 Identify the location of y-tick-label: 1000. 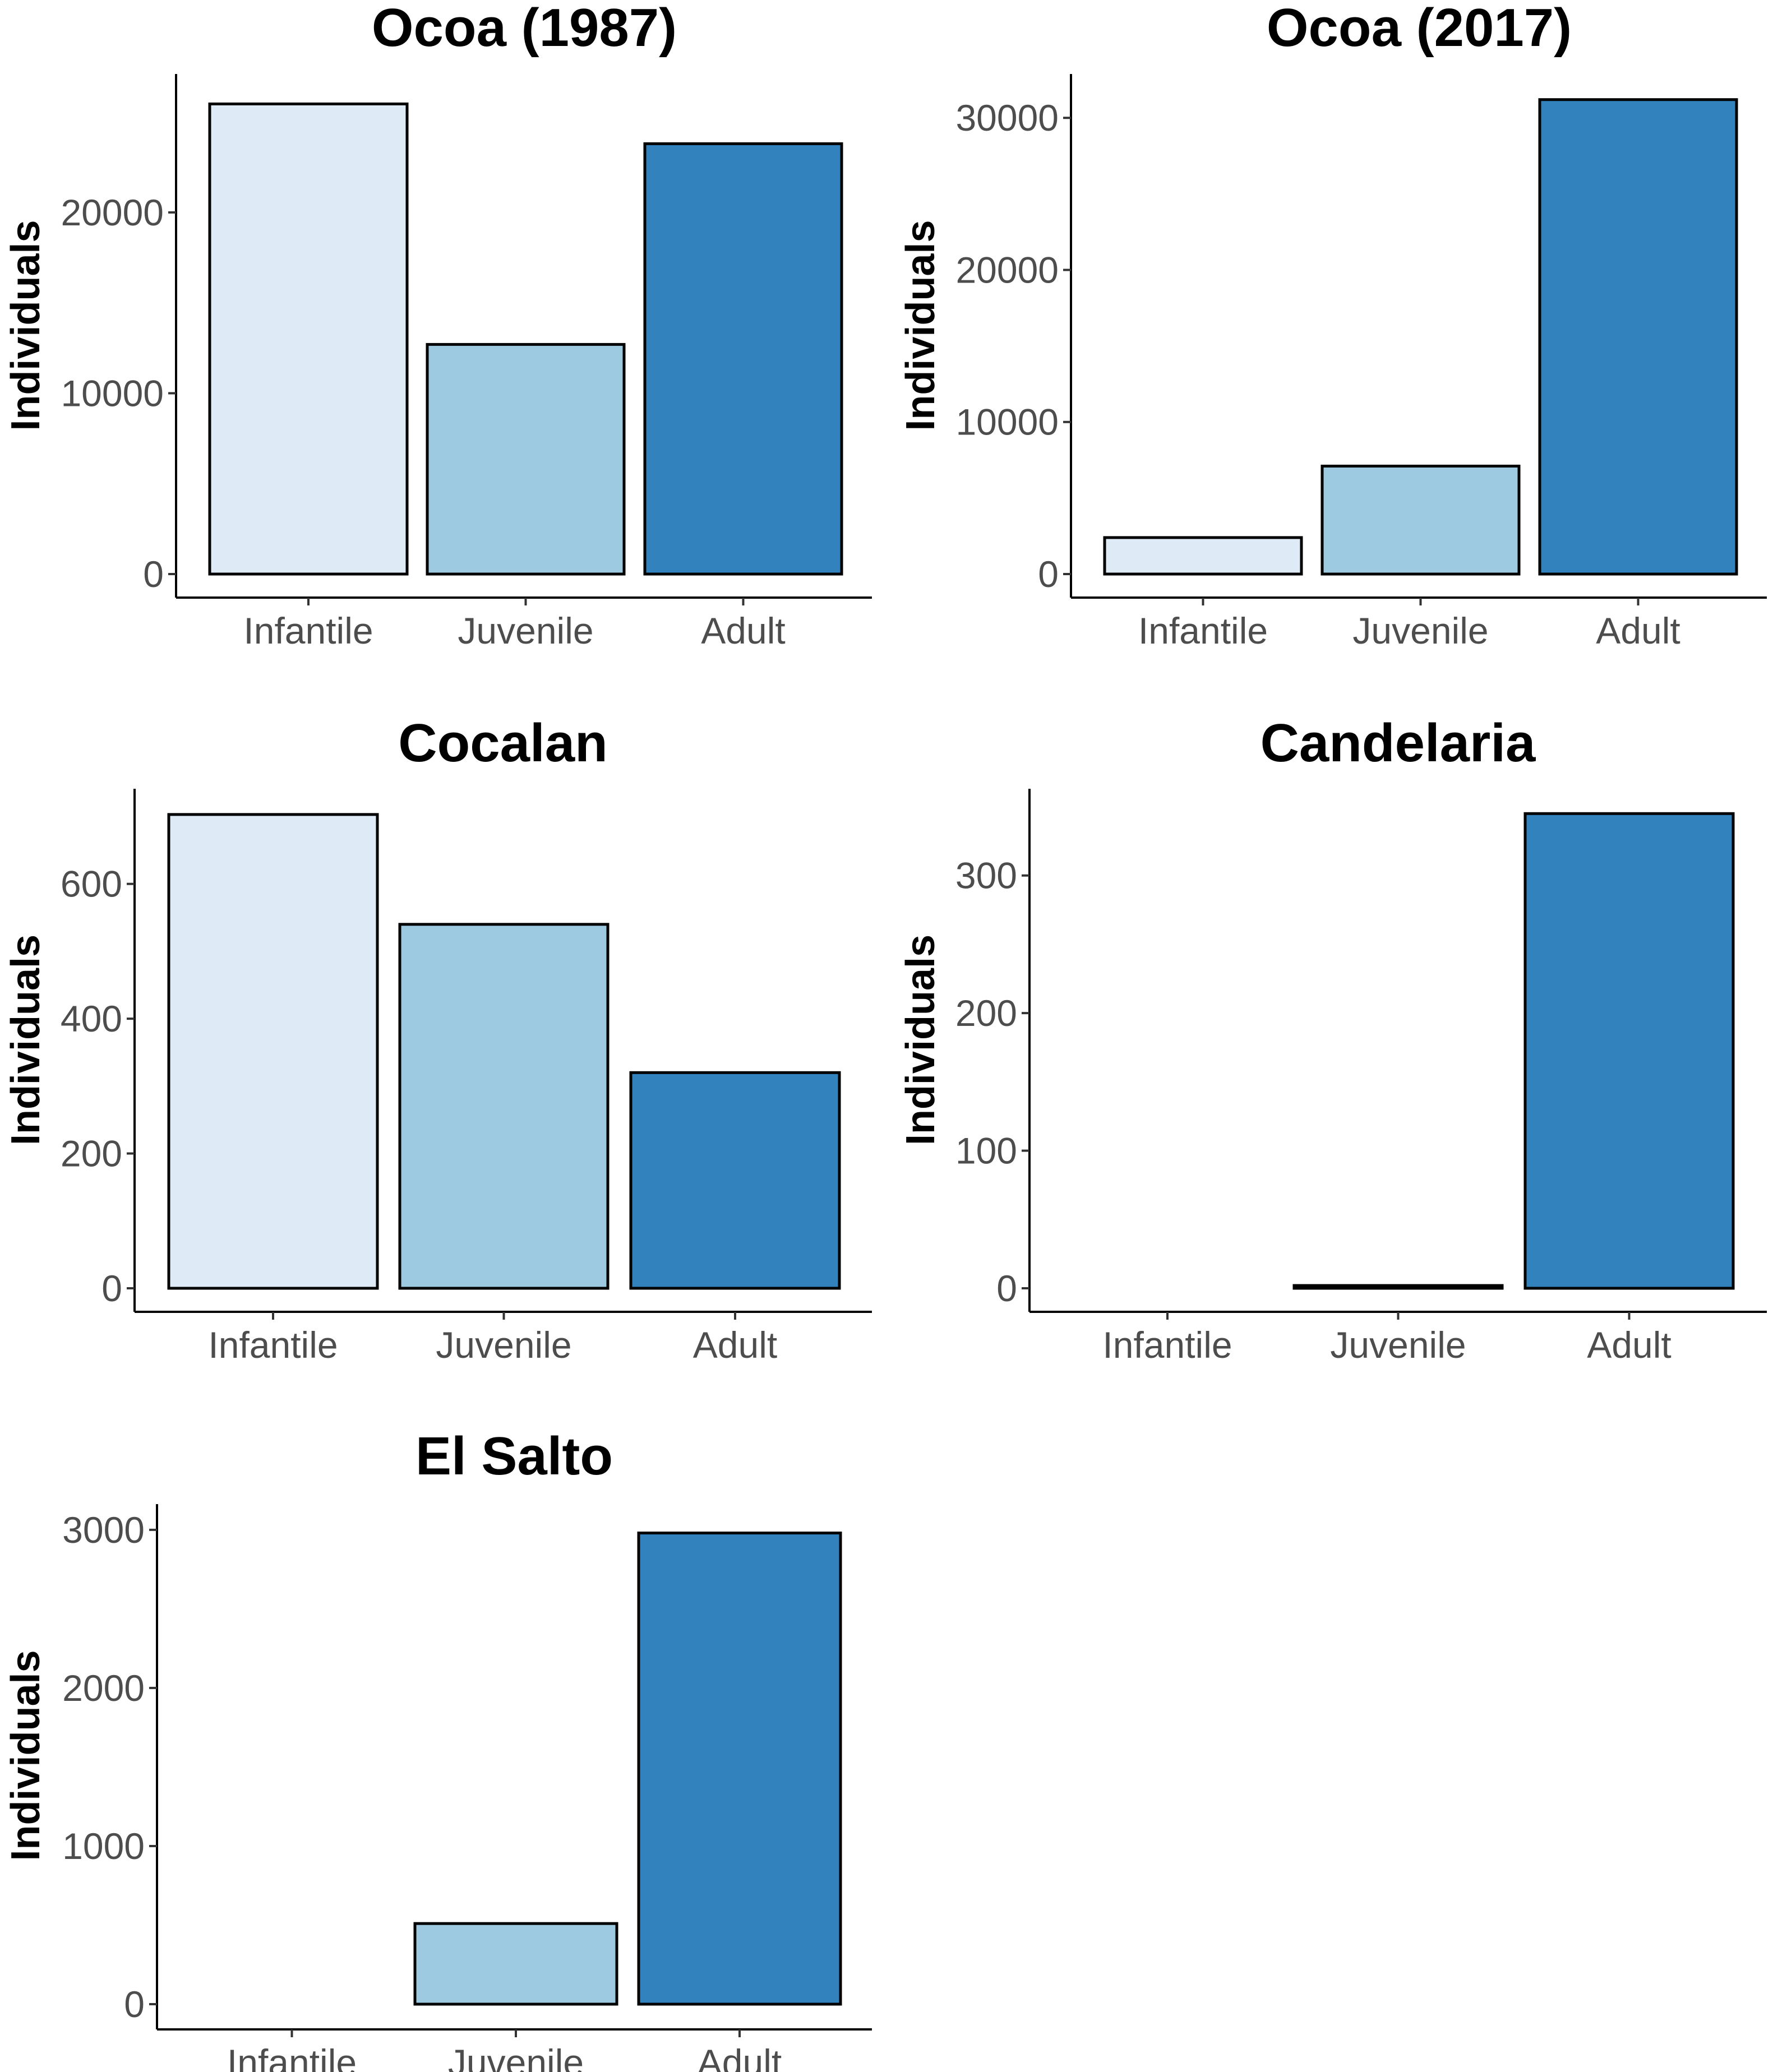
(103, 1846).